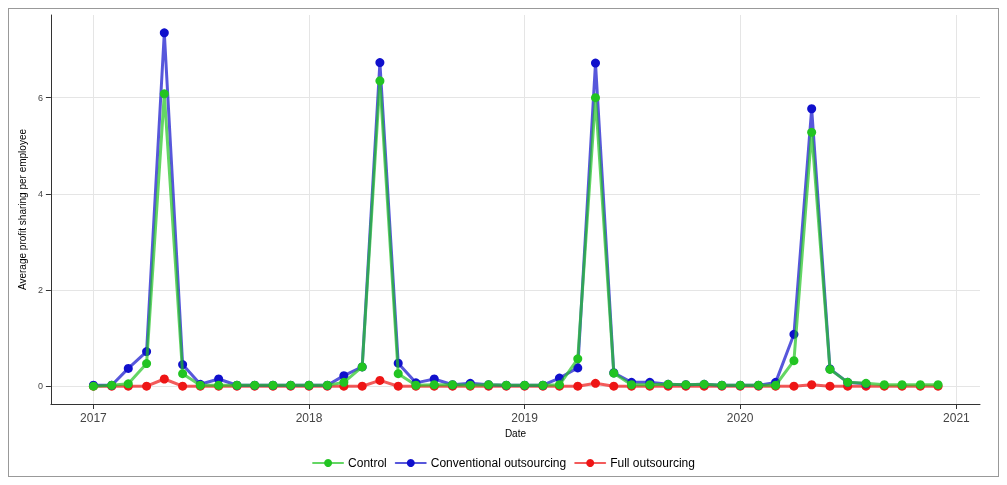 Image resolution: width=1007 pixels, height=485 pixels. Describe the element at coordinates (94, 418) in the screenshot. I see `x-tick-label: 2017` at that location.